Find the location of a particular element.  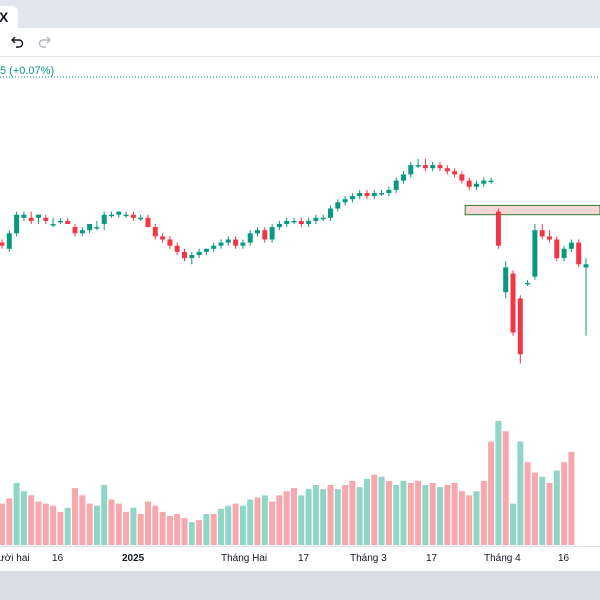

x-axis-label: ười hai is located at coordinates (15, 558).